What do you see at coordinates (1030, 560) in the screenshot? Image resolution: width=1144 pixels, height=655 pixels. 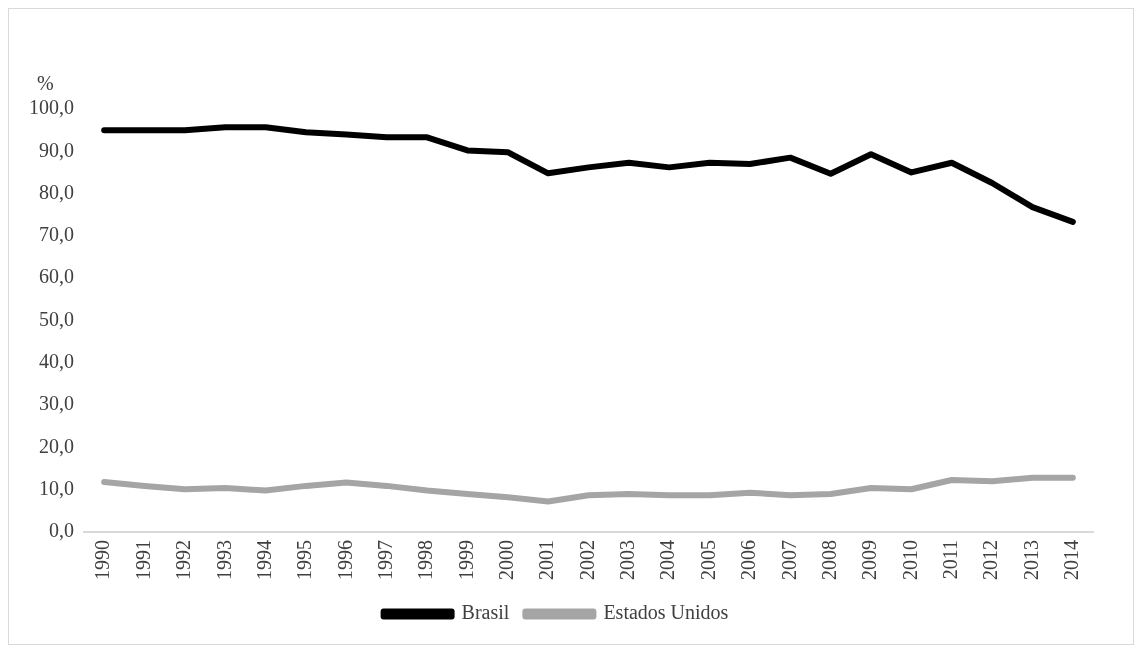 I see `x-tick-label: 2013` at bounding box center [1030, 560].